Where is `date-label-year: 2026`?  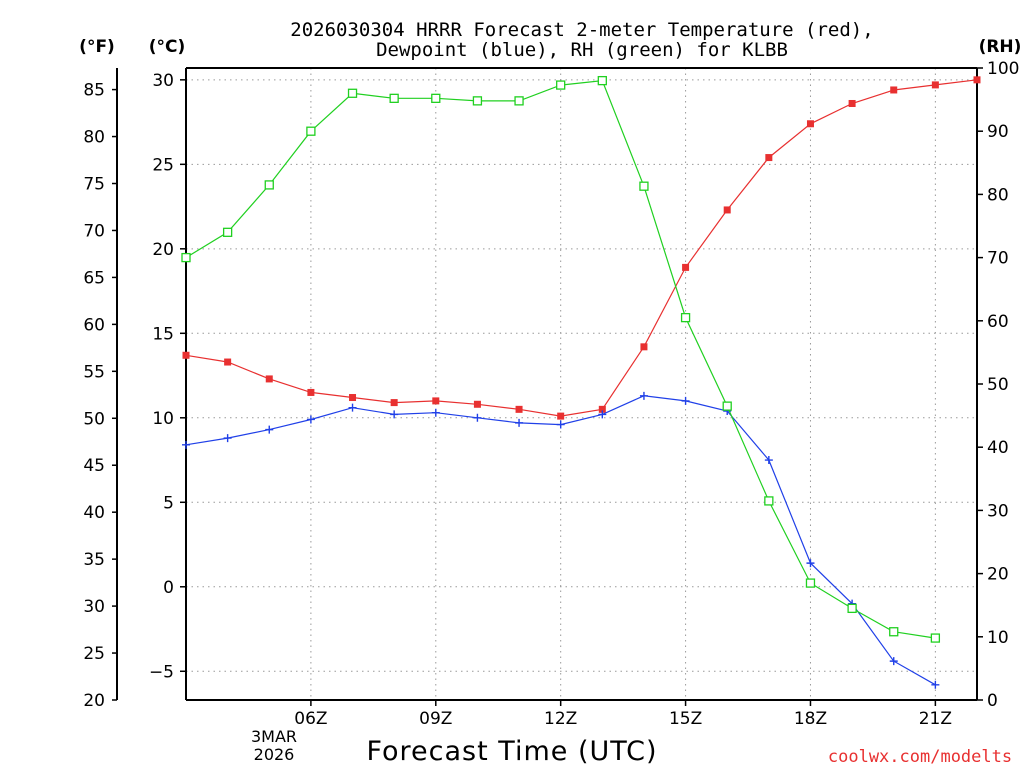
date-label-year: 2026 is located at coordinates (274, 754).